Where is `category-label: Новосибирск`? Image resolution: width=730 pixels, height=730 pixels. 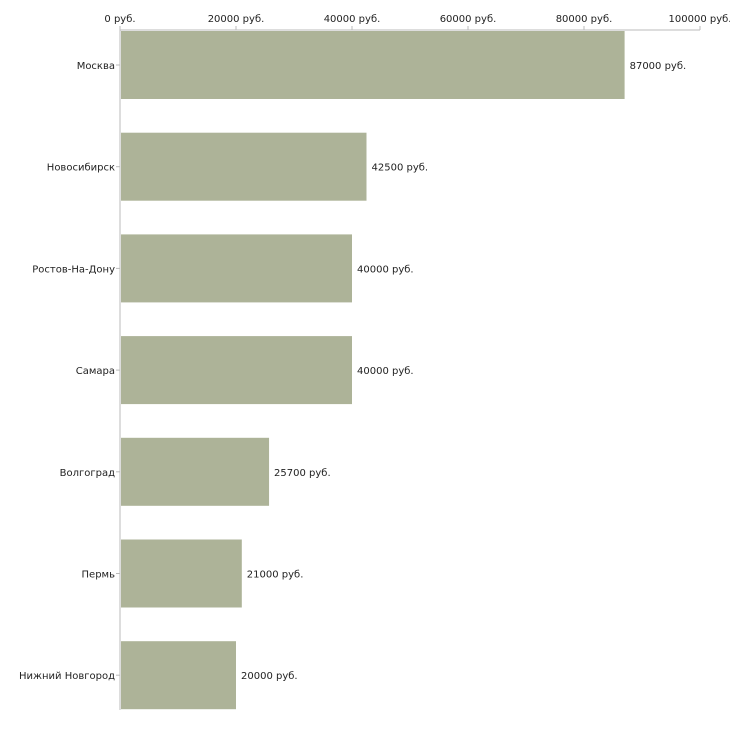
category-label: Новосибирск is located at coordinates (81, 168).